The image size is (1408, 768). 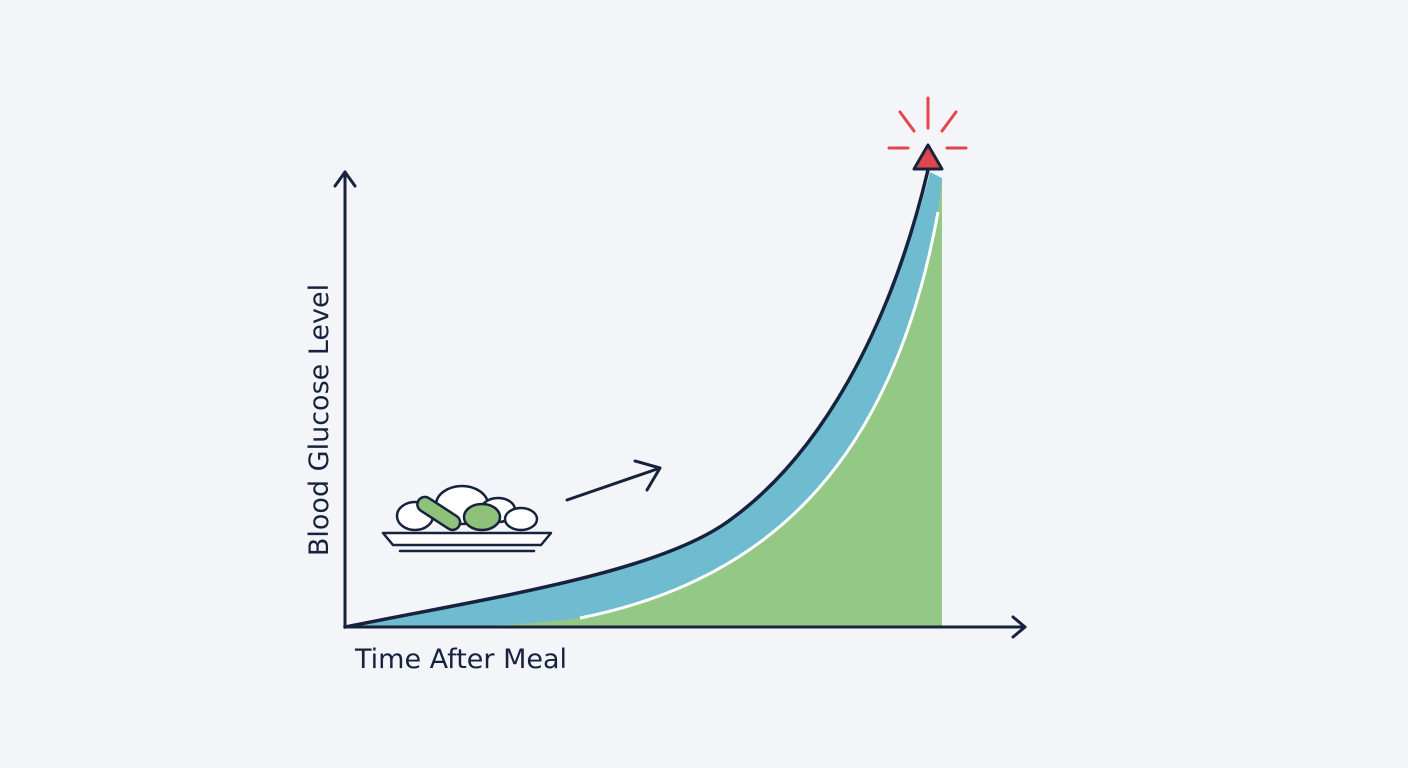 What do you see at coordinates (759, 415) in the screenshot?
I see `separator-curve` at bounding box center [759, 415].